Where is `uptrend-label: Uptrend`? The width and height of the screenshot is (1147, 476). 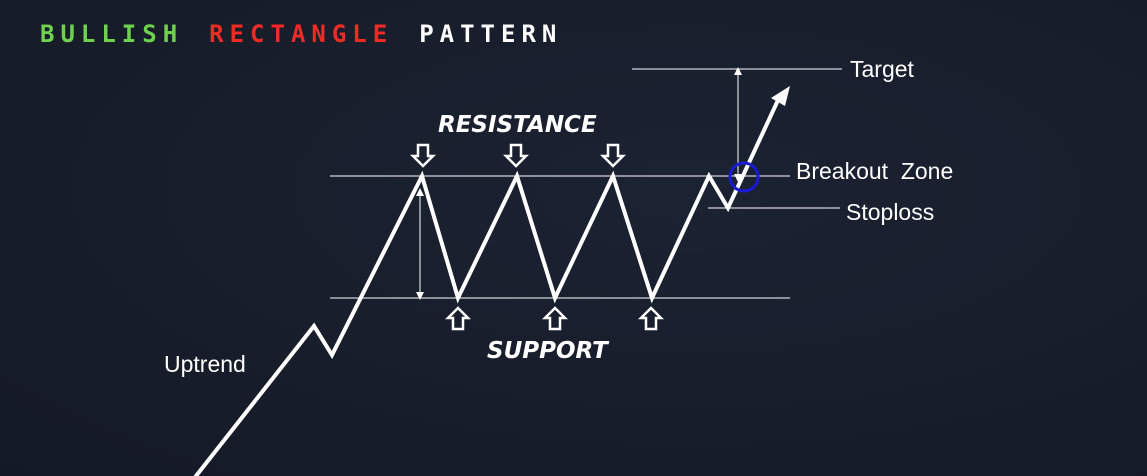 uptrend-label: Uptrend is located at coordinates (205, 364).